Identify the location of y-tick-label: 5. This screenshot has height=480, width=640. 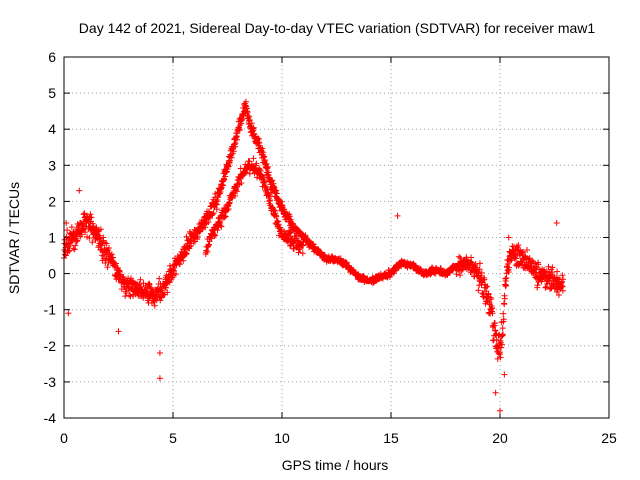
(52, 93).